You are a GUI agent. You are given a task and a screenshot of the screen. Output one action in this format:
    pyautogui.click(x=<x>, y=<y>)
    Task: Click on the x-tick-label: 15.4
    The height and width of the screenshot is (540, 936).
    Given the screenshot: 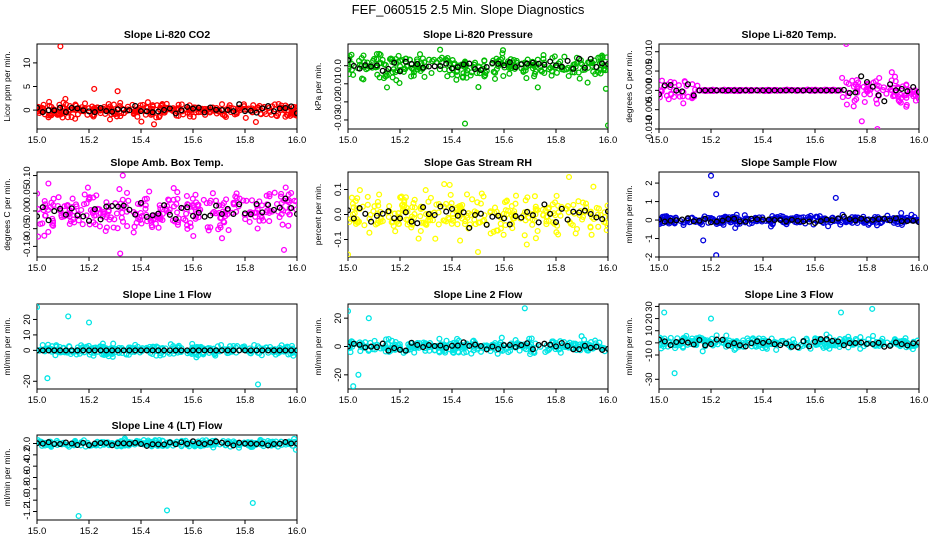 What is the action you would take?
    pyautogui.click(x=141, y=400)
    